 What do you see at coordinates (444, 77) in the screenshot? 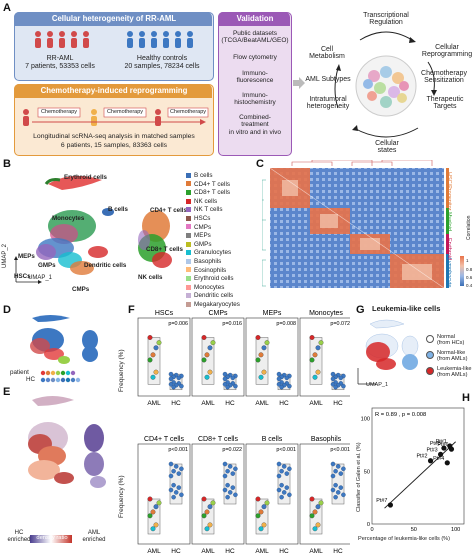
I see `cycle-chemo-sens: Chemotherapy Sensitization` at bounding box center [444, 77].